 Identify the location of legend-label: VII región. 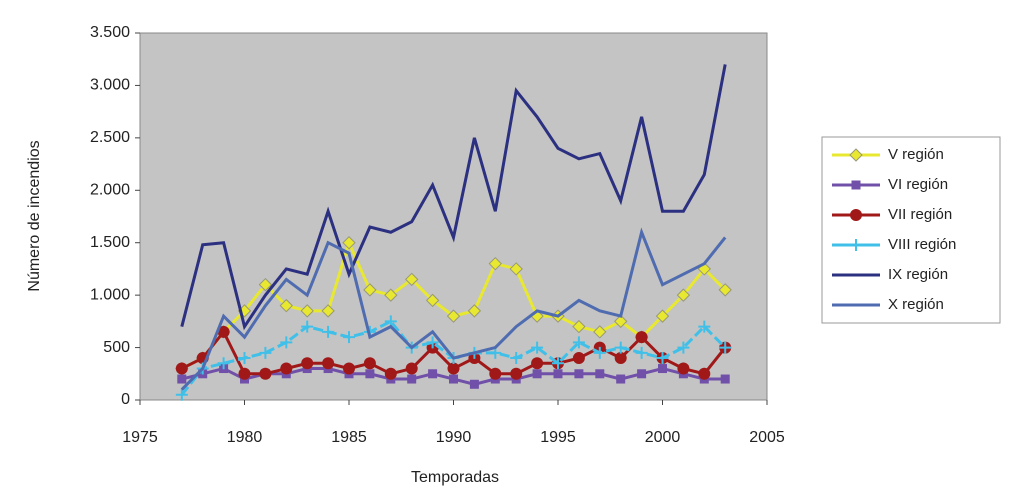
(920, 214).